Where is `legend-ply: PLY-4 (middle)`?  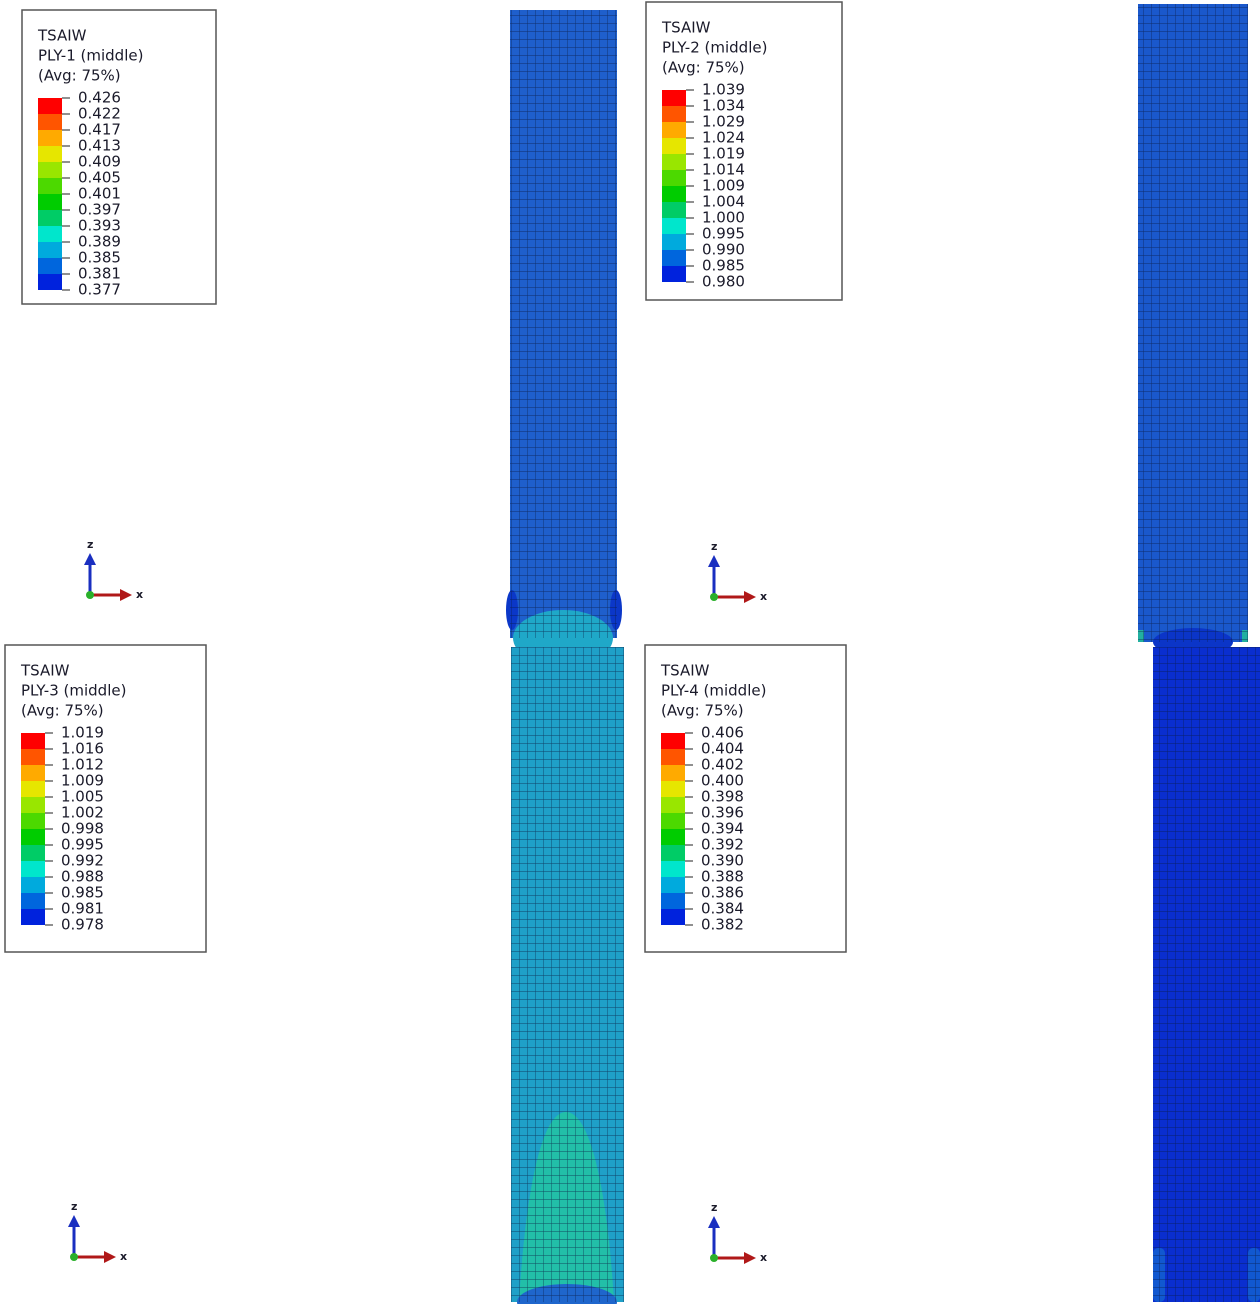 legend-ply: PLY-4 (middle) is located at coordinates (713, 691).